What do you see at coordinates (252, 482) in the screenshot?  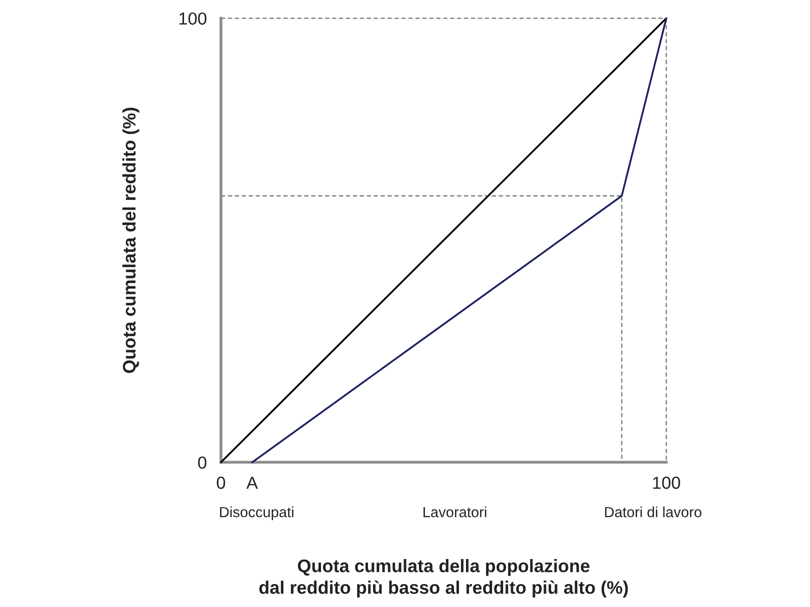 I see `x-tick-label: A` at bounding box center [252, 482].